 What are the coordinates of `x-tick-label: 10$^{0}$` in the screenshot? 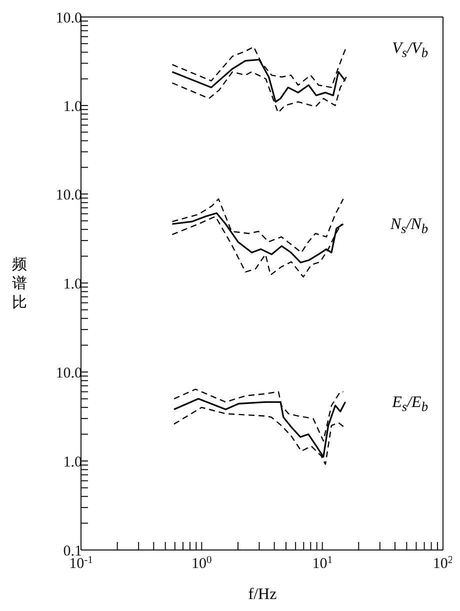 It's located at (202, 563).